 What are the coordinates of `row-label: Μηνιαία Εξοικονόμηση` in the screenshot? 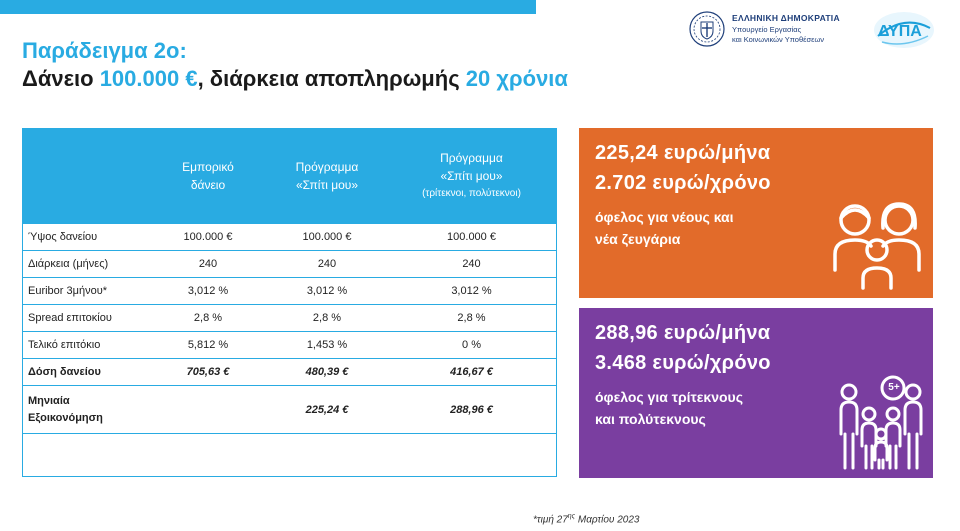 It's located at (85, 409).